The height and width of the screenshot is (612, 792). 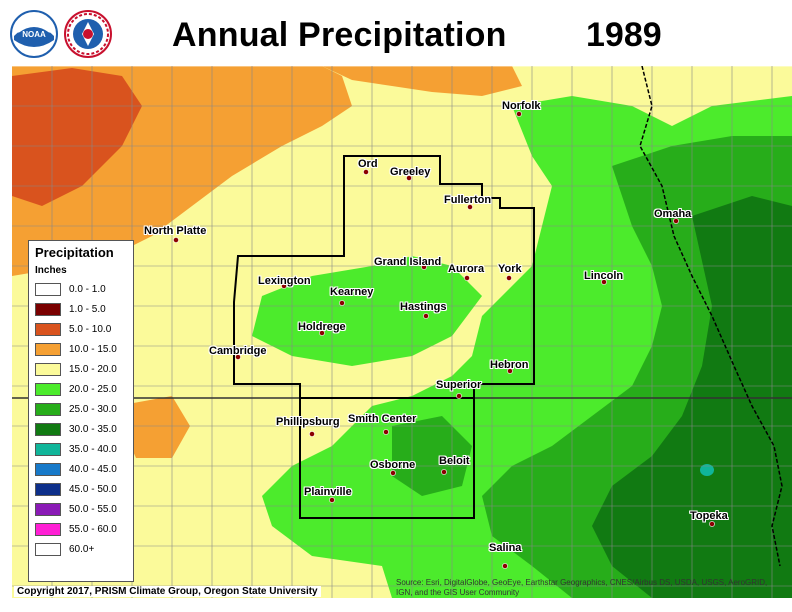 What do you see at coordinates (93, 509) in the screenshot?
I see `legend-label: 50.0 - 55.0` at bounding box center [93, 509].